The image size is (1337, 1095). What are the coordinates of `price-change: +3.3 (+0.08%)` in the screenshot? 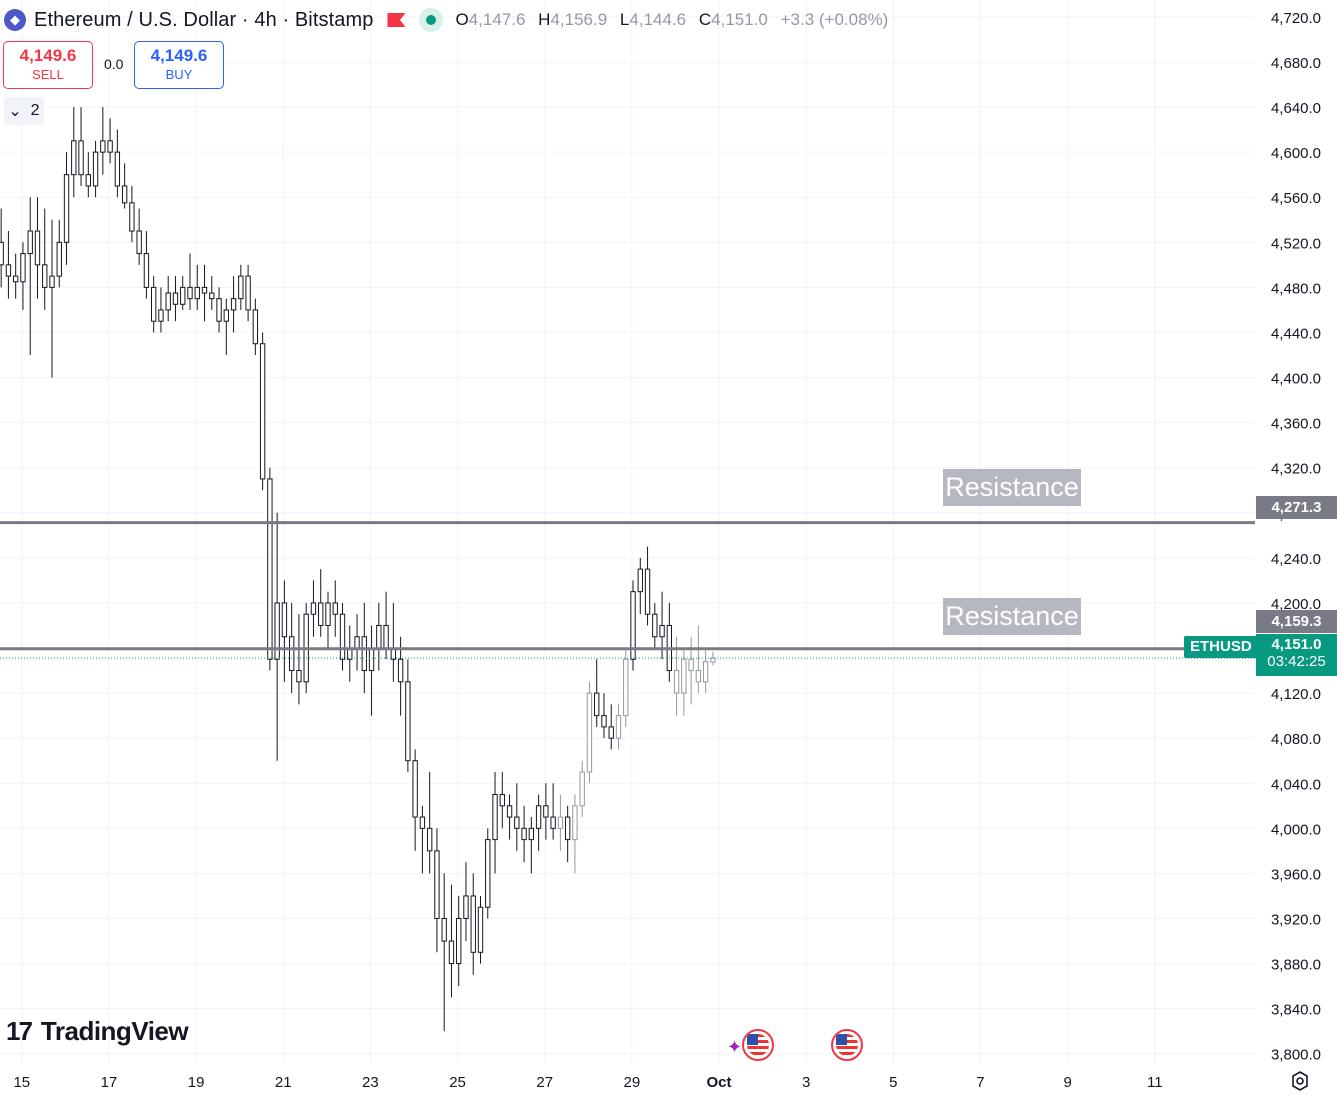 It's located at (834, 19).